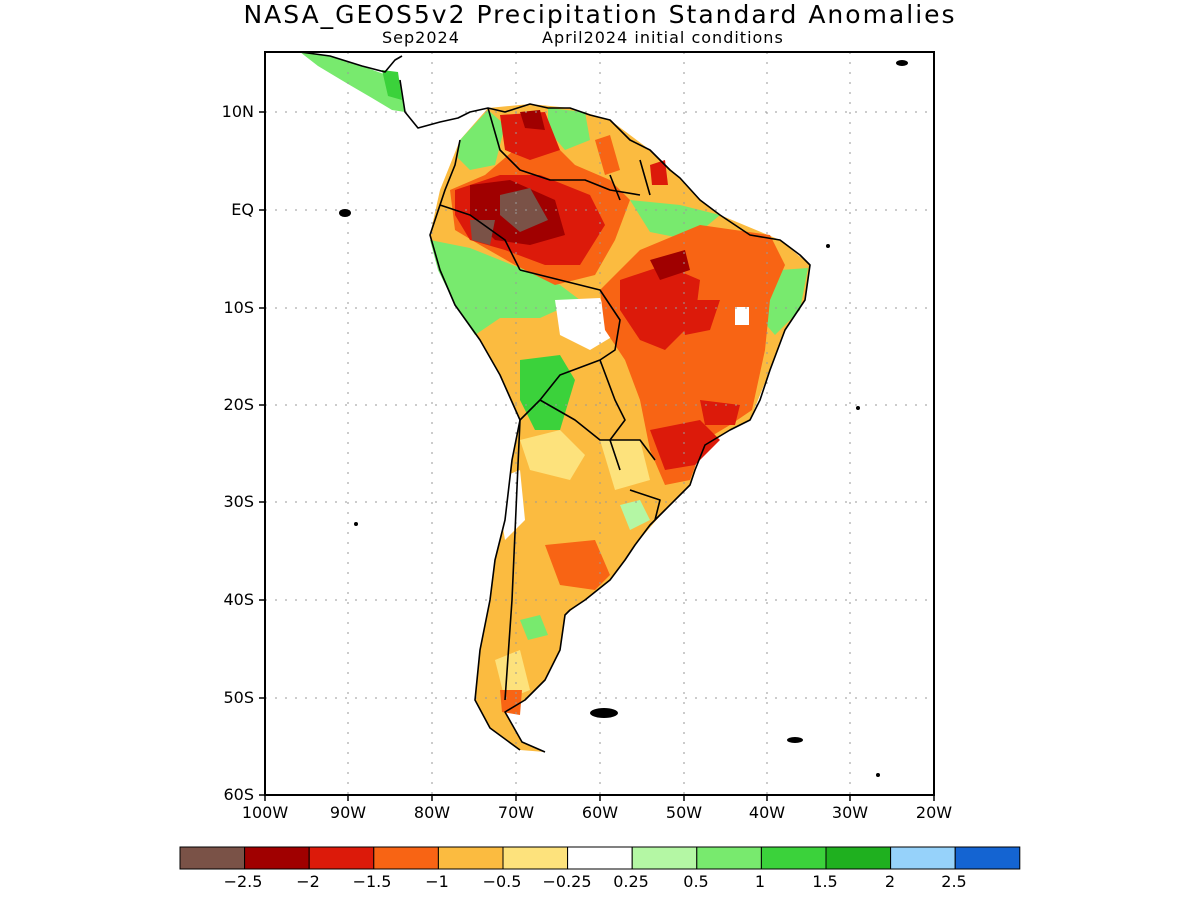  I want to click on french-guiana-dry, so click(659, 172).